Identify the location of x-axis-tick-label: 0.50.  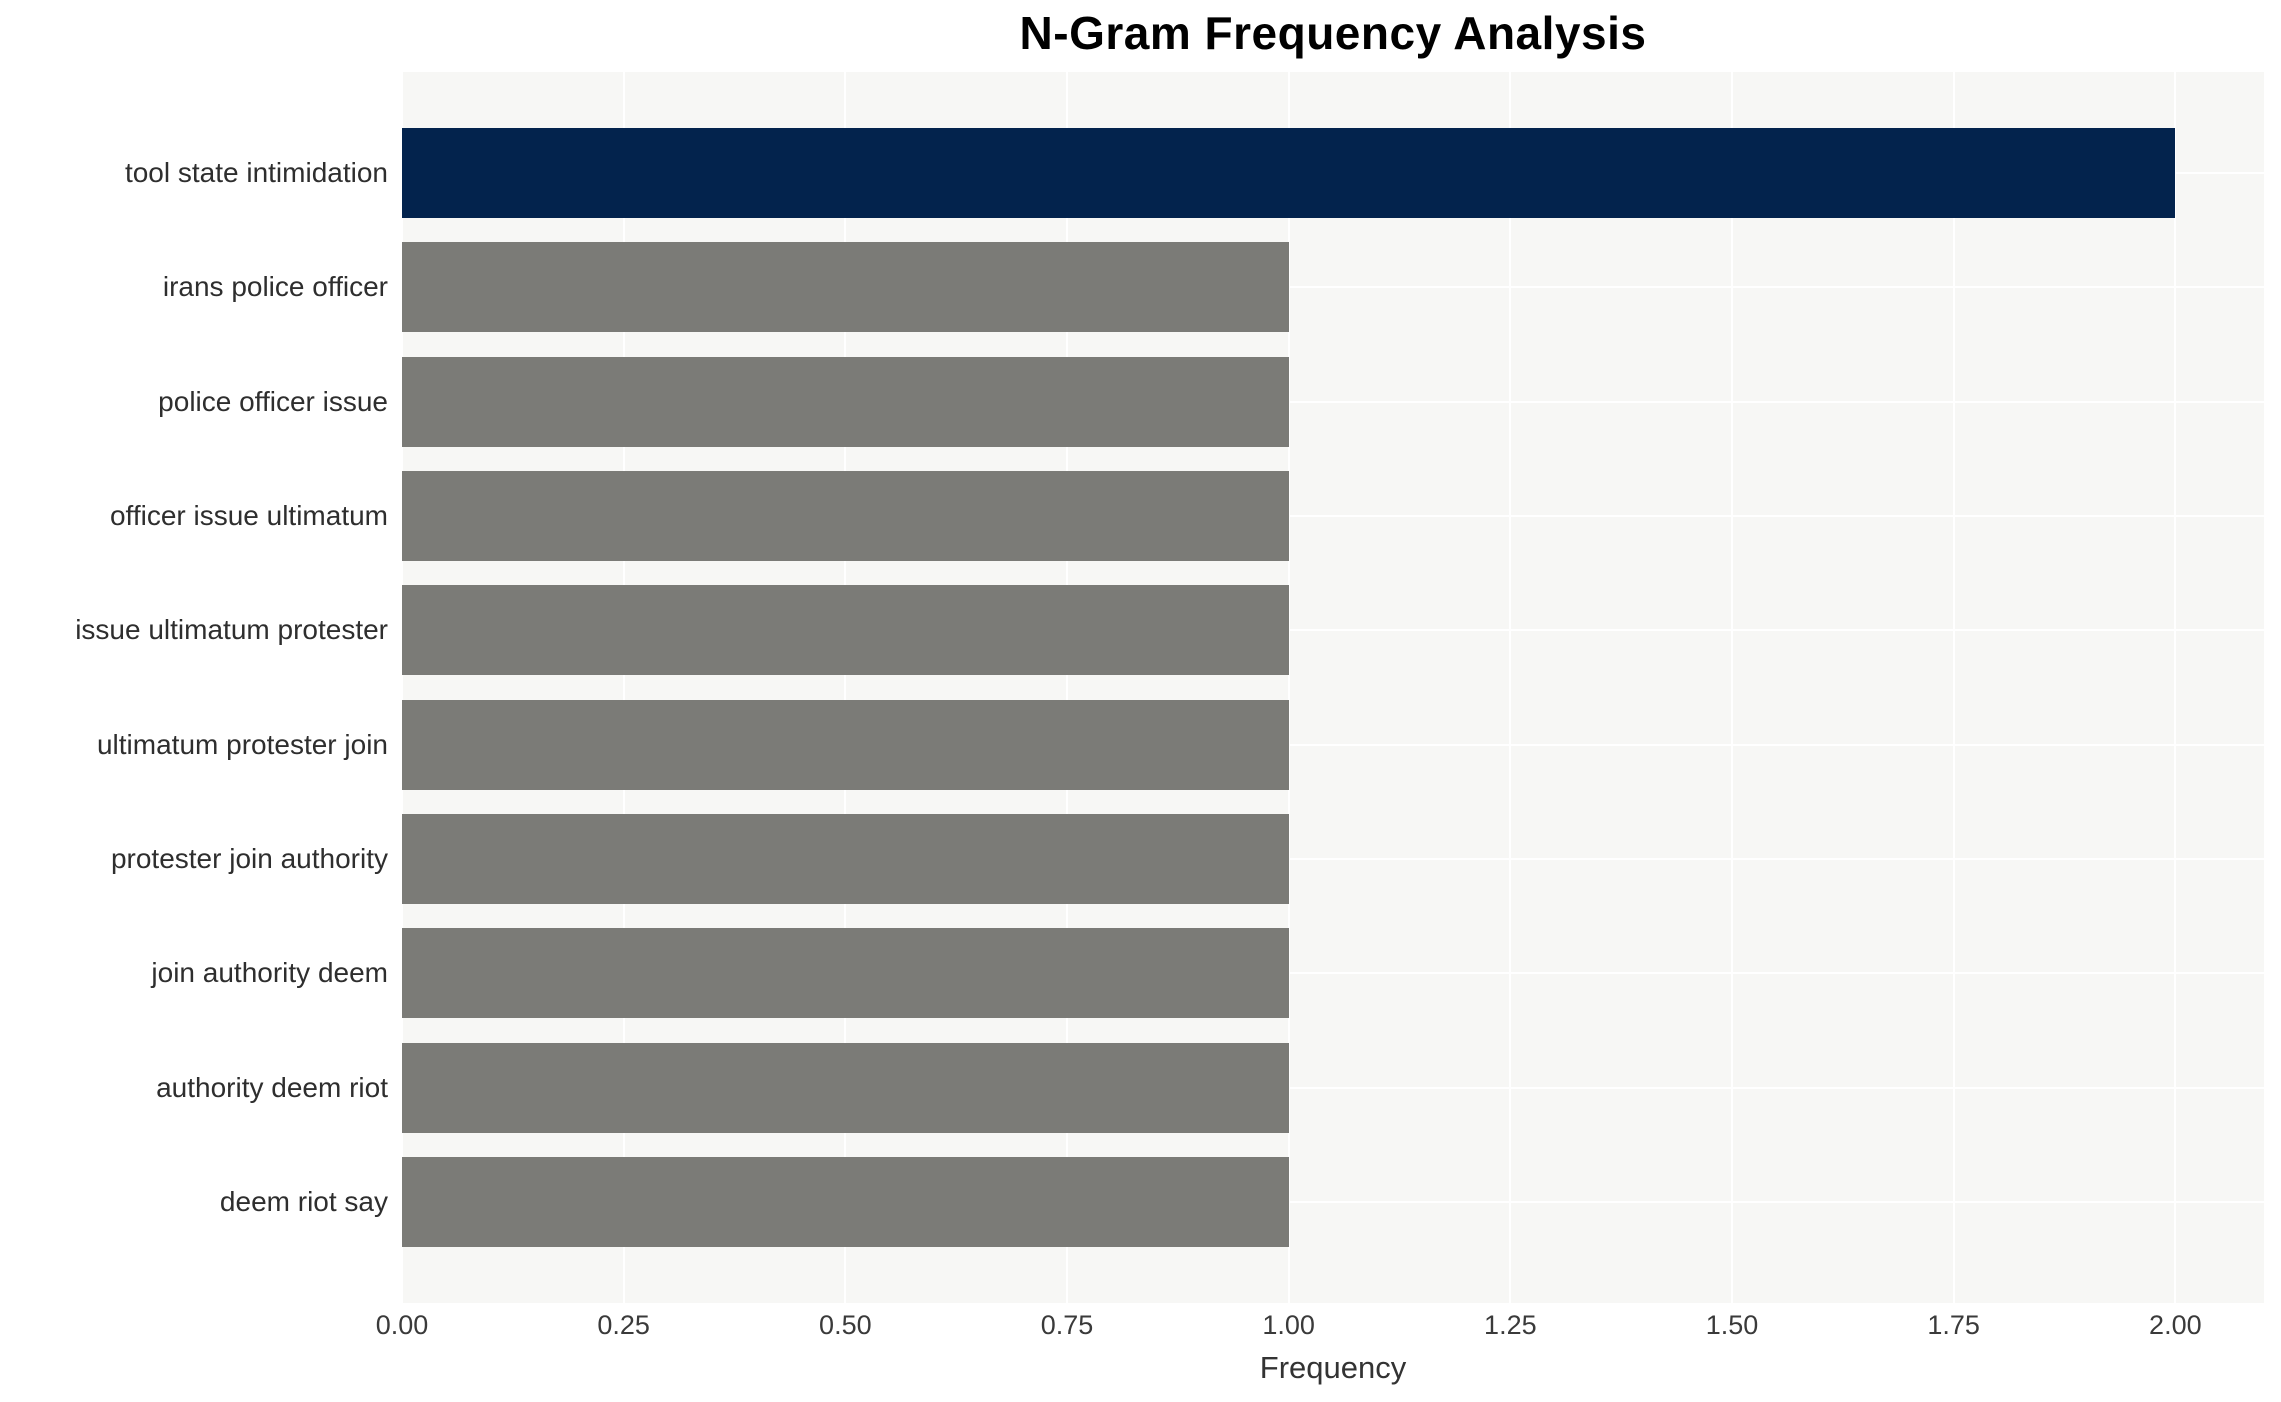
(845, 1325).